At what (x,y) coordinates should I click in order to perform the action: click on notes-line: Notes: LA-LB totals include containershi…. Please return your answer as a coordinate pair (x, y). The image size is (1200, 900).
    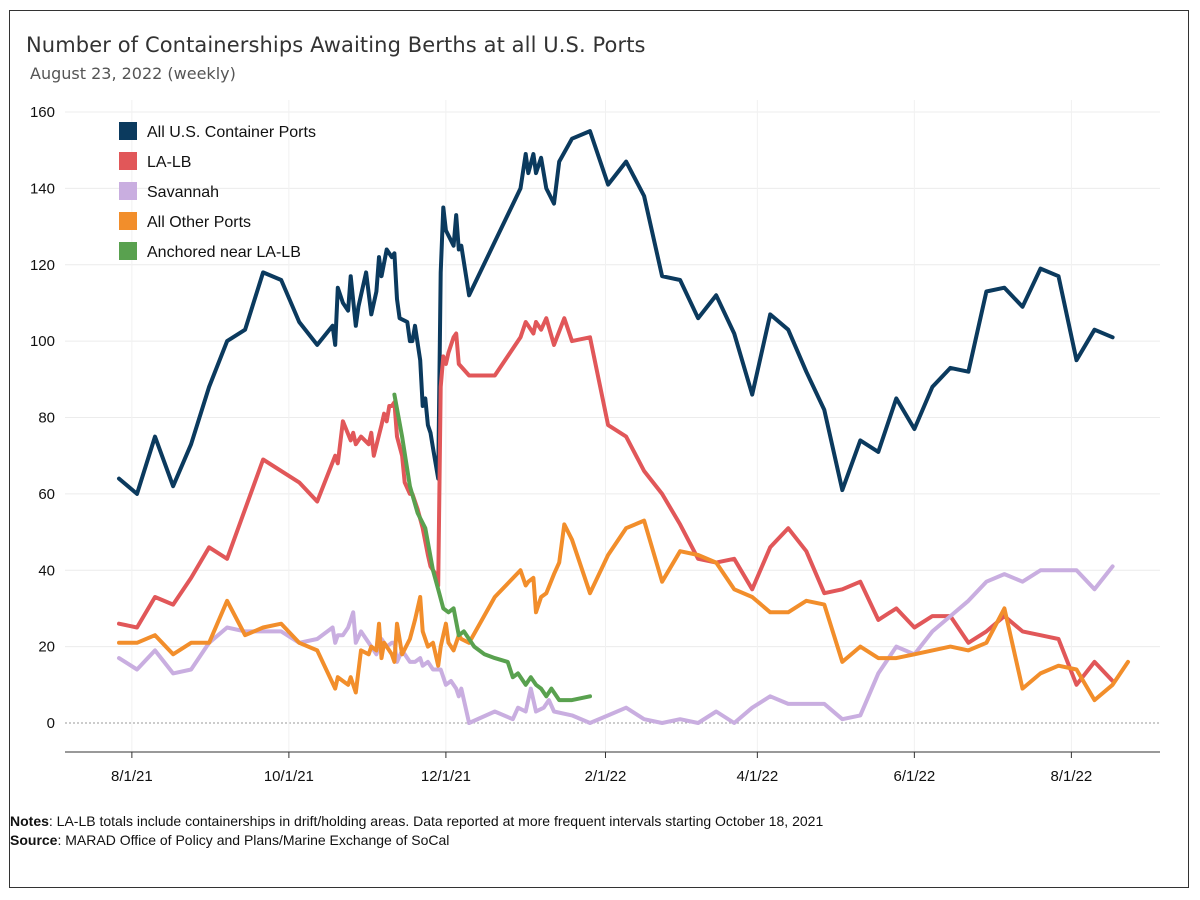
    Looking at the image, I should click on (416, 821).